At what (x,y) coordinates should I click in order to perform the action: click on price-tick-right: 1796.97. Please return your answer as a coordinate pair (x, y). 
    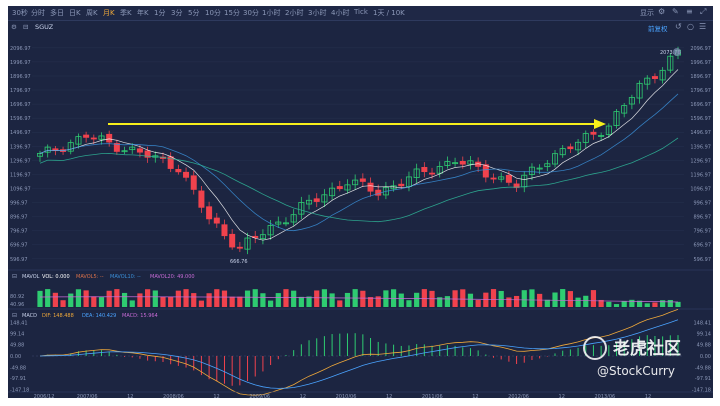
    Looking at the image, I should click on (700, 91).